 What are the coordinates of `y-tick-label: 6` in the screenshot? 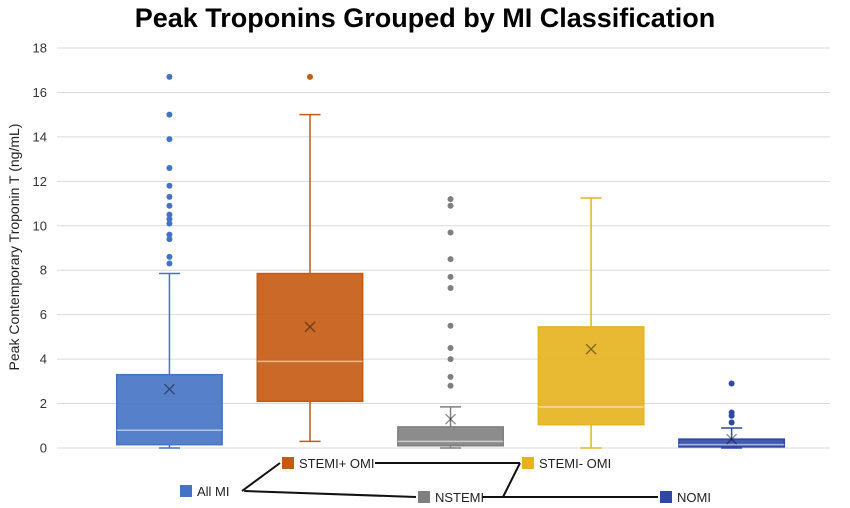 It's located at (43, 314).